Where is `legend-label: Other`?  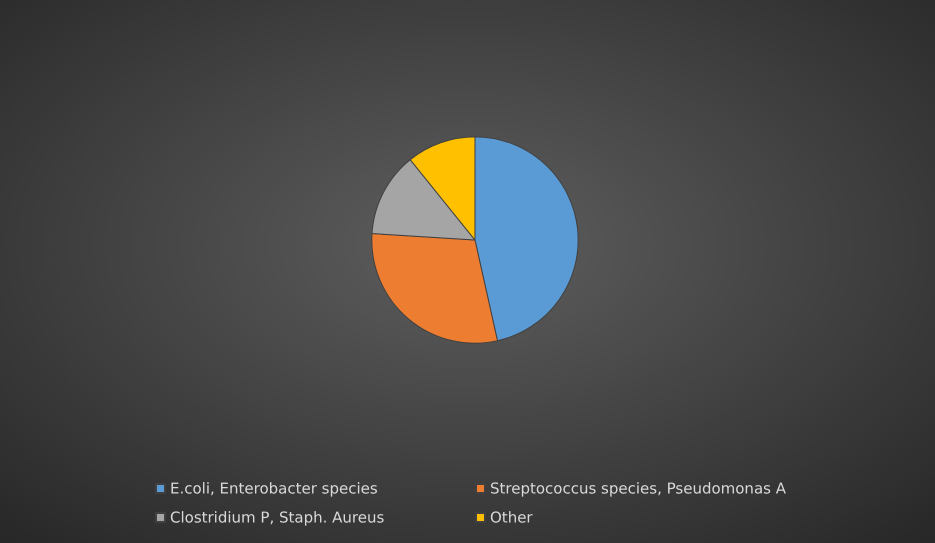
legend-label: Other is located at coordinates (512, 517).